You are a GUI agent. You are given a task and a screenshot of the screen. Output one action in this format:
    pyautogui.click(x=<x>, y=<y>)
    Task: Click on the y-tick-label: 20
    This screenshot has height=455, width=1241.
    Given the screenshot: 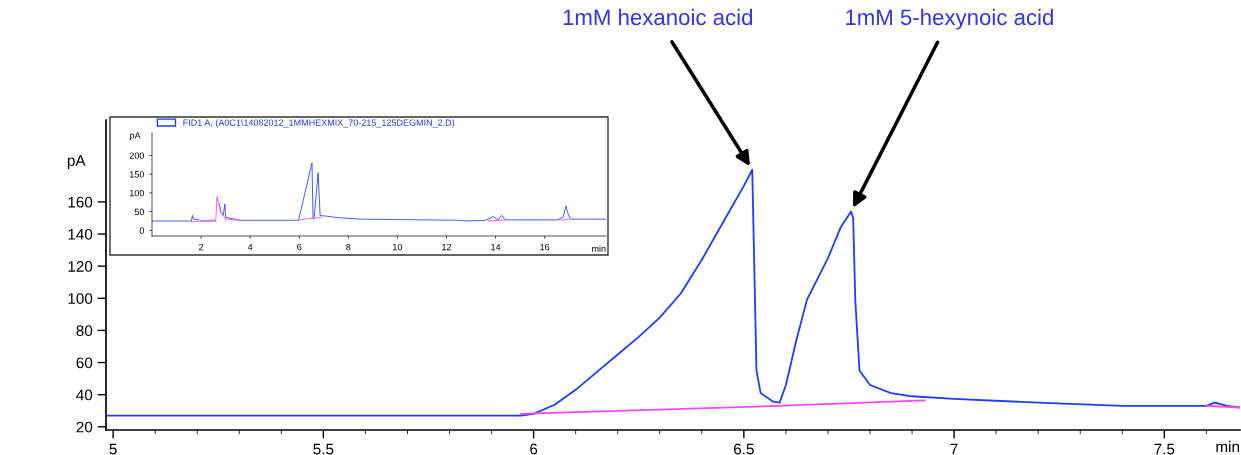 What is the action you would take?
    pyautogui.click(x=84, y=427)
    